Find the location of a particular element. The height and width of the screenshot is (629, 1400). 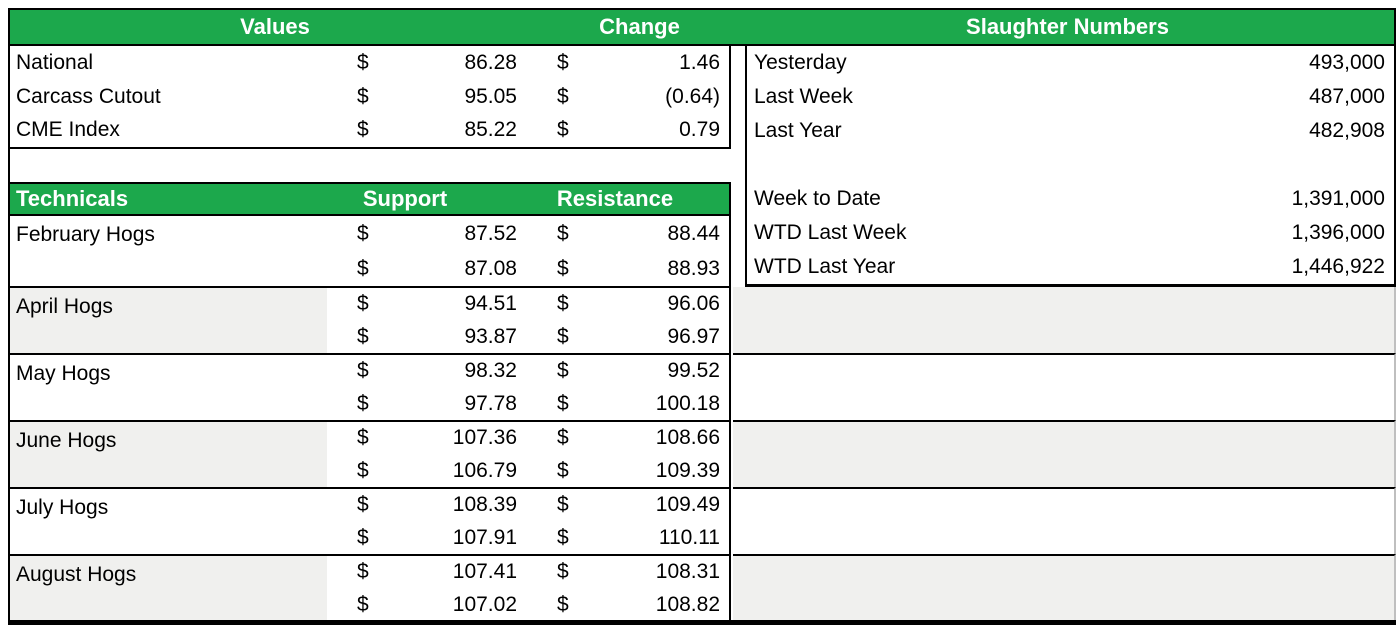

support-value: 107.41 is located at coordinates (484, 572).